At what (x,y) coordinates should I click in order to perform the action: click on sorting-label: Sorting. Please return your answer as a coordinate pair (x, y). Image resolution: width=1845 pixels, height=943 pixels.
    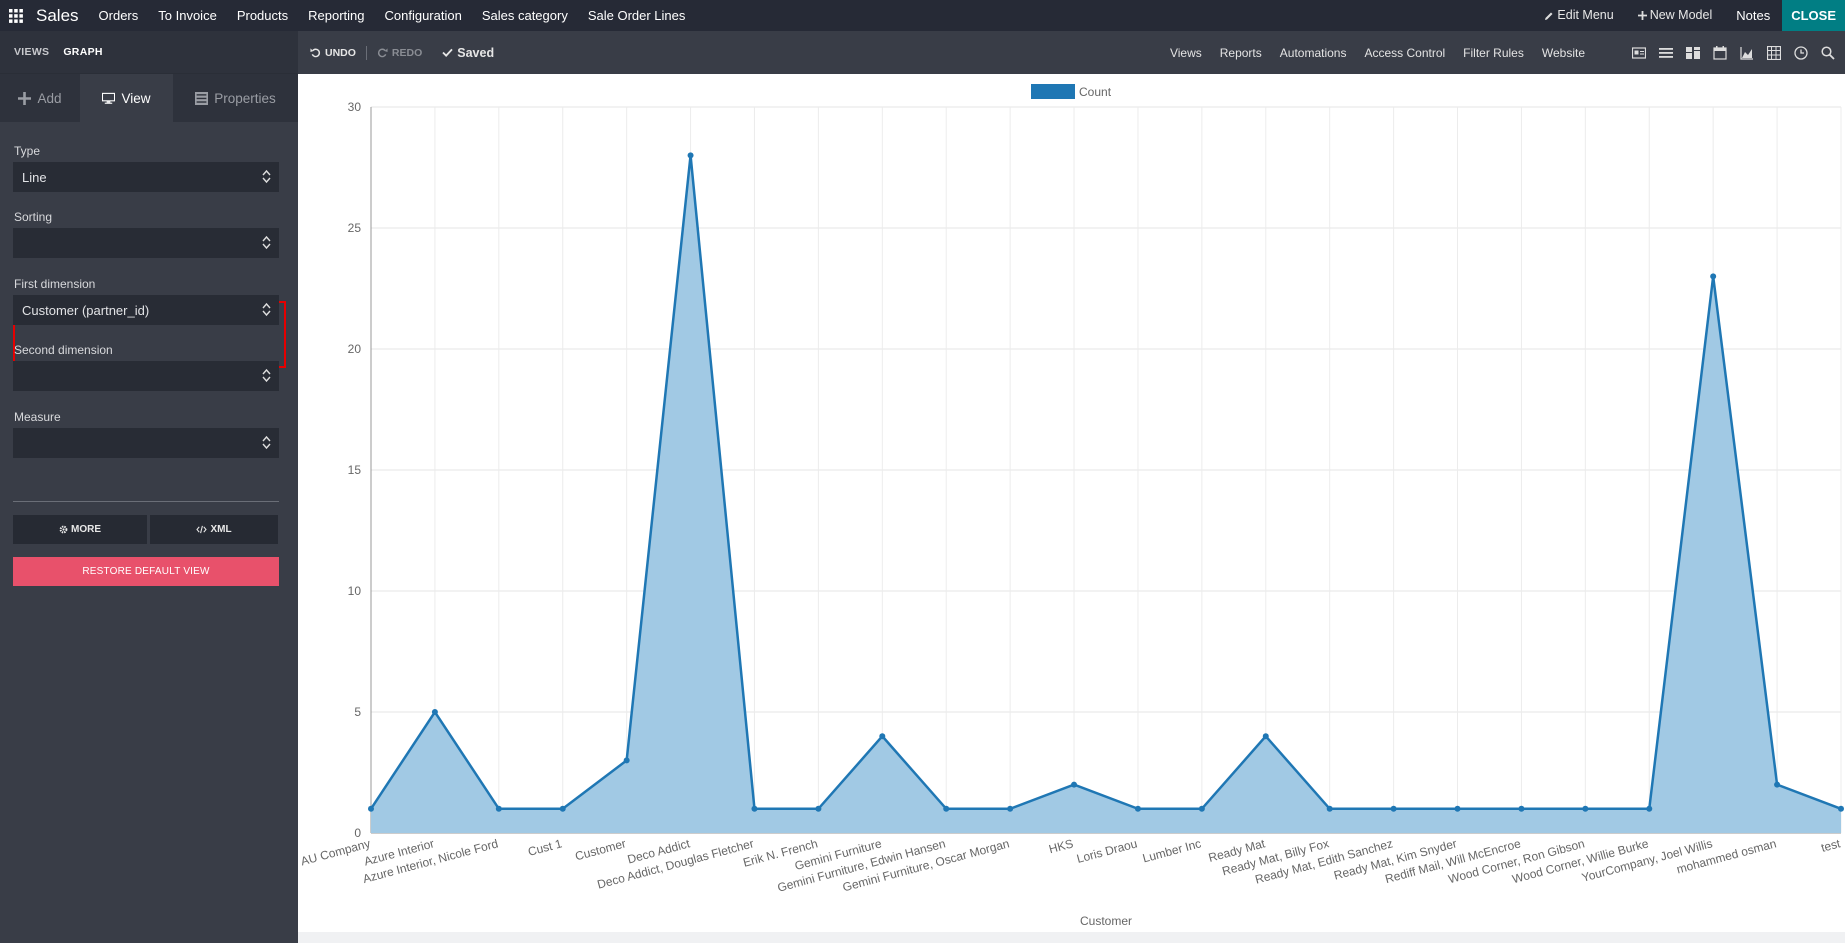
    Looking at the image, I should click on (33, 217).